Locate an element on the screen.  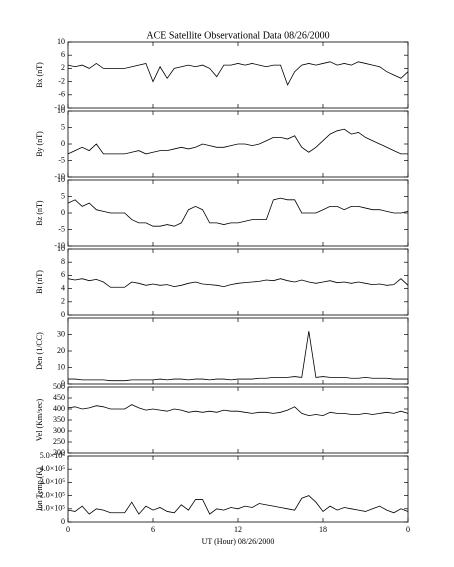
y-tick-label: -2 is located at coordinates (61, 80).